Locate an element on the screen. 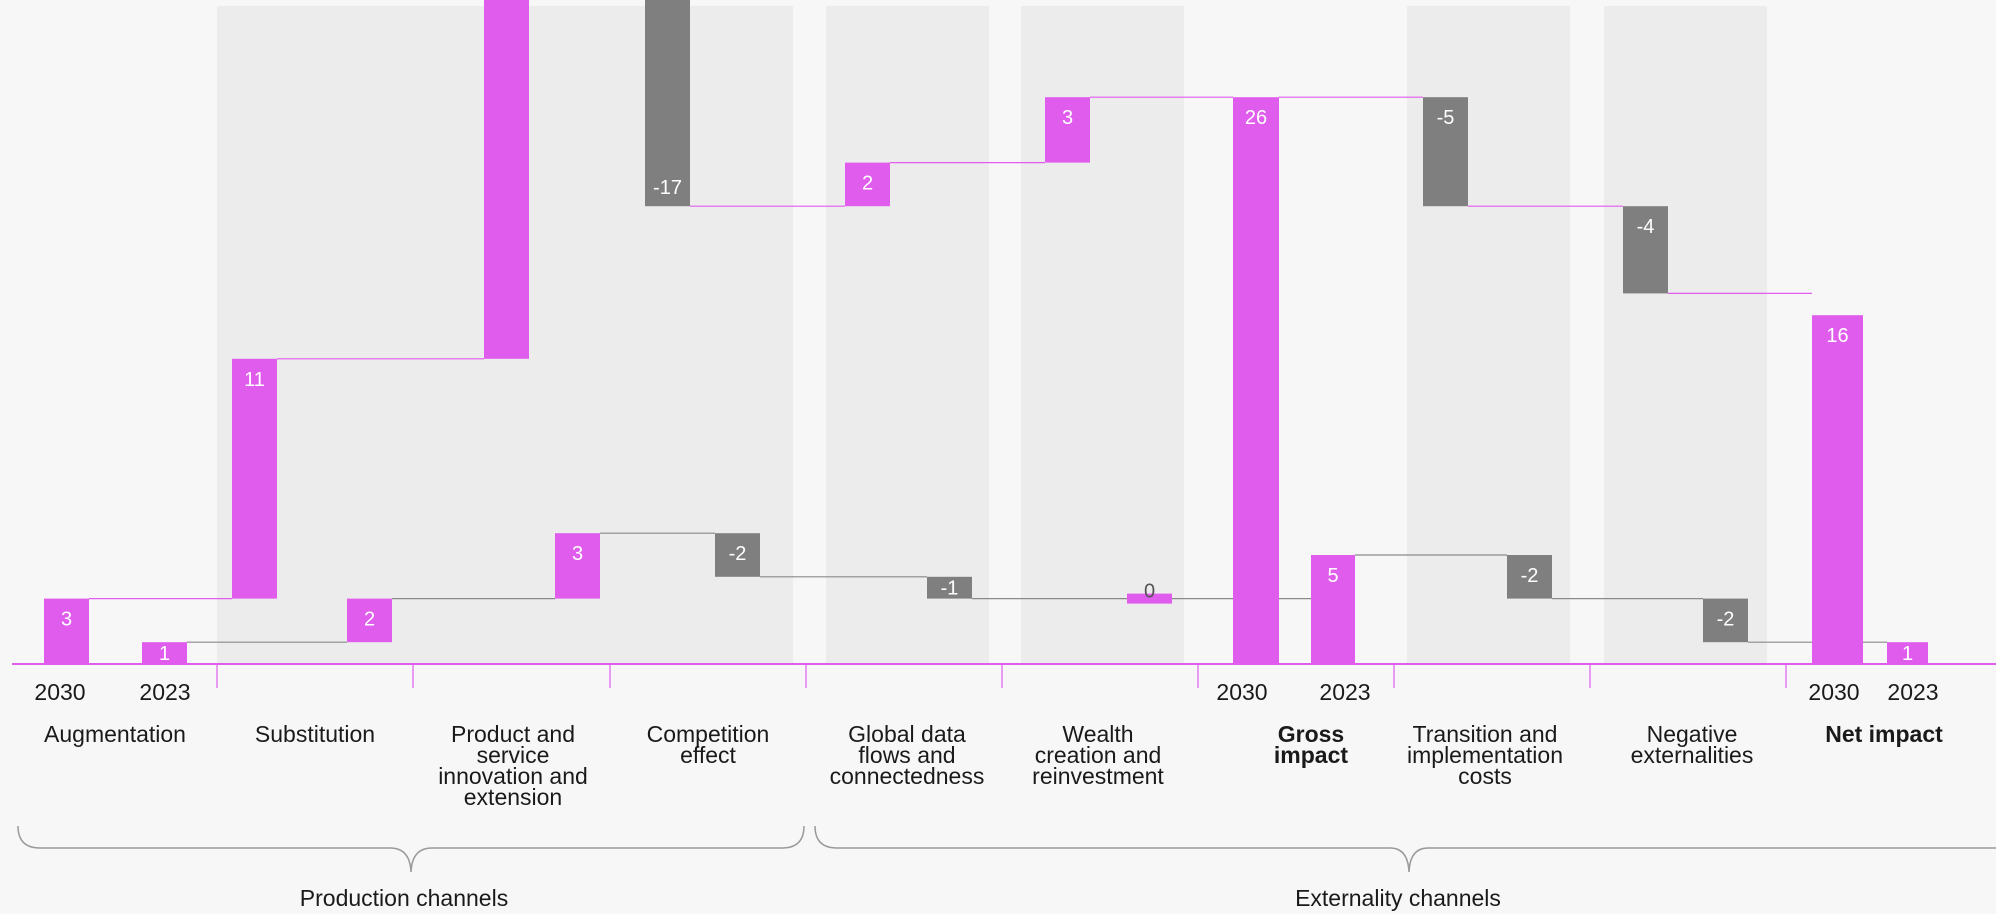 This screenshot has width=1996, height=914. group-brackets: Production channels Externality channels is located at coordinates (1006, 868).